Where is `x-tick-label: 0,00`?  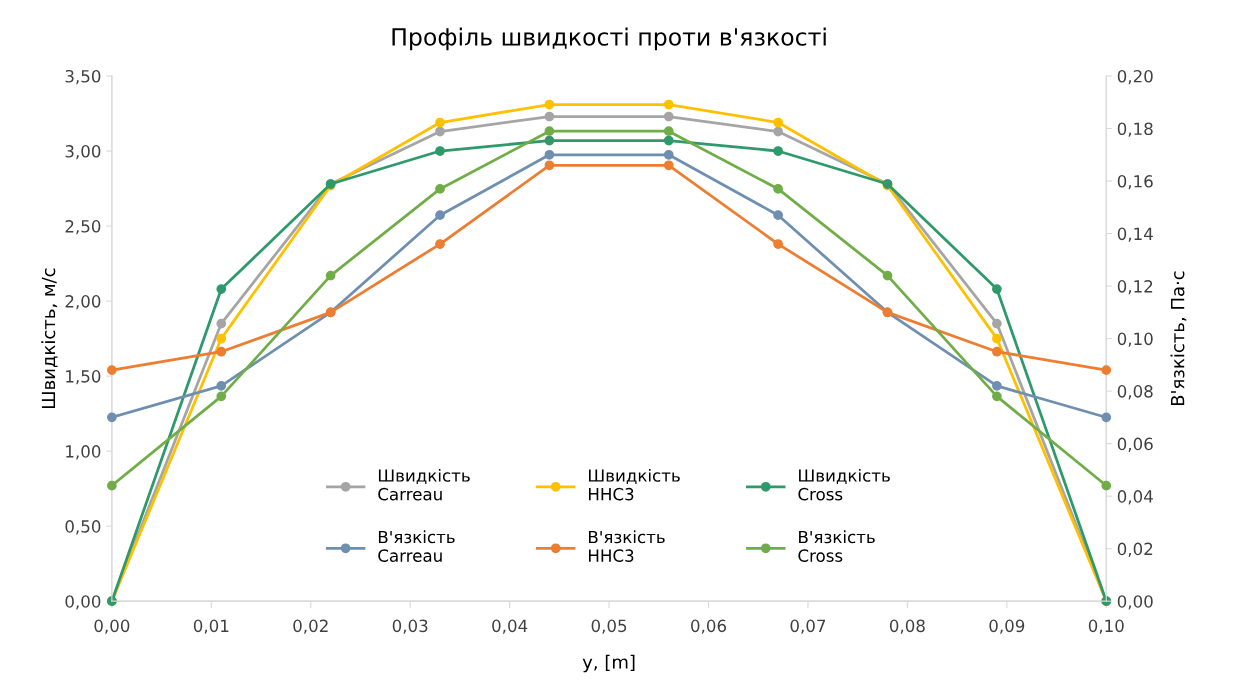
x-tick-label: 0,00 is located at coordinates (112, 626).